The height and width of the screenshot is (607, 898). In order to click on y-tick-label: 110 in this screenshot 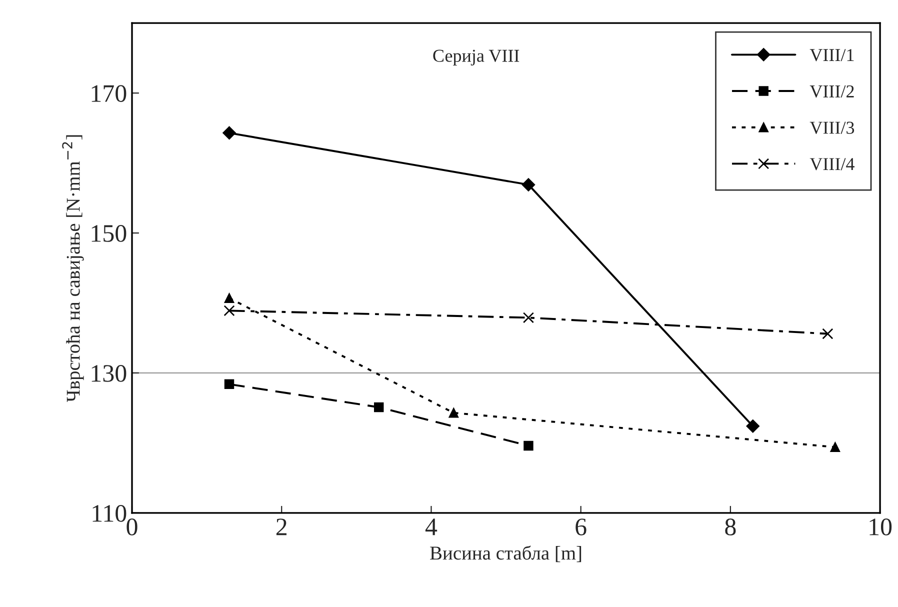, I will do `click(109, 513)`.